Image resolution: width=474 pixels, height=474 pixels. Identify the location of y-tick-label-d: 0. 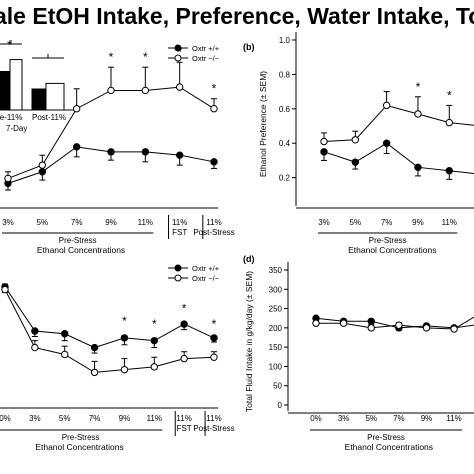
(280, 405).